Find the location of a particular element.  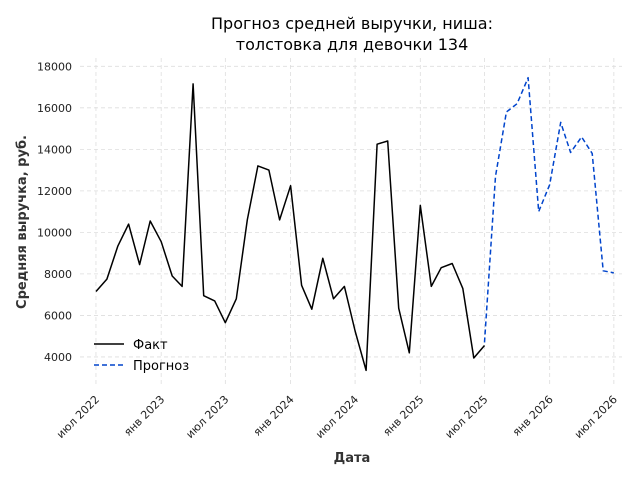

chart-title-line-1: Прогноз средней выручки, ниша: is located at coordinates (352, 23).